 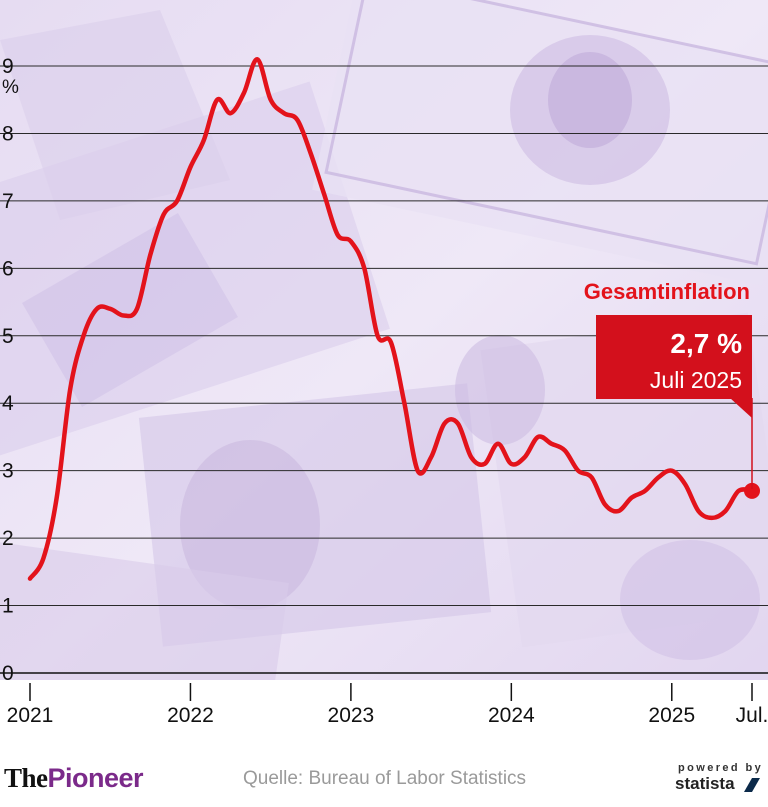 What do you see at coordinates (385, 778) in the screenshot?
I see `source-note: Quelle: Bureau of Labor Statistics` at bounding box center [385, 778].